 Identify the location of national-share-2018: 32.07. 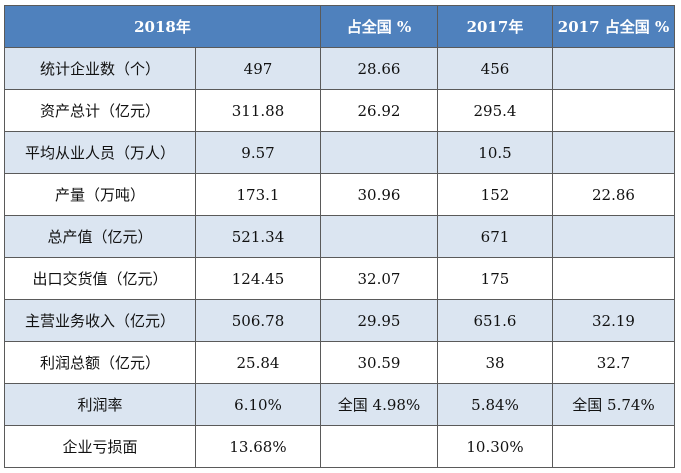
(379, 278).